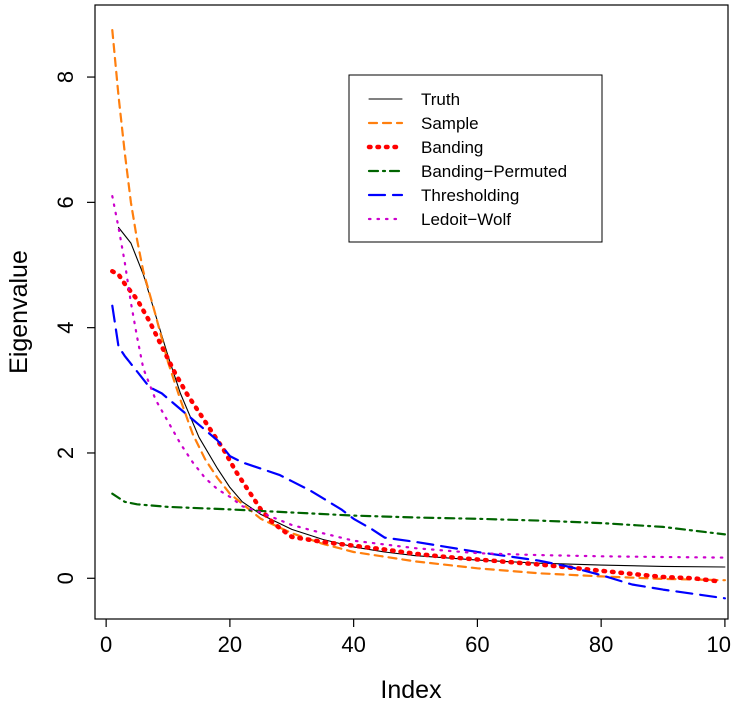  I want to click on legend-label-0: Truth, so click(440, 99).